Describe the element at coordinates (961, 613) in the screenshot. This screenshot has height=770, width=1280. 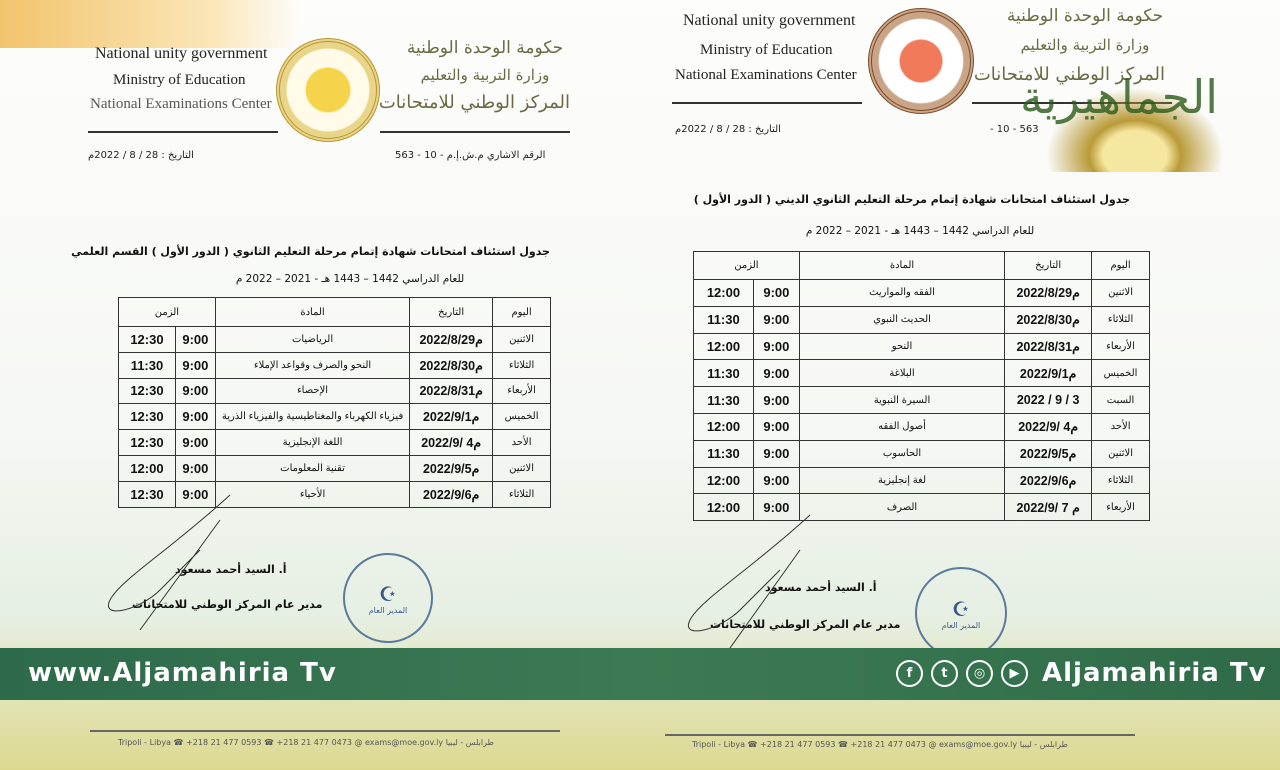
I see `official-stamp: ☪ المدير العام` at that location.